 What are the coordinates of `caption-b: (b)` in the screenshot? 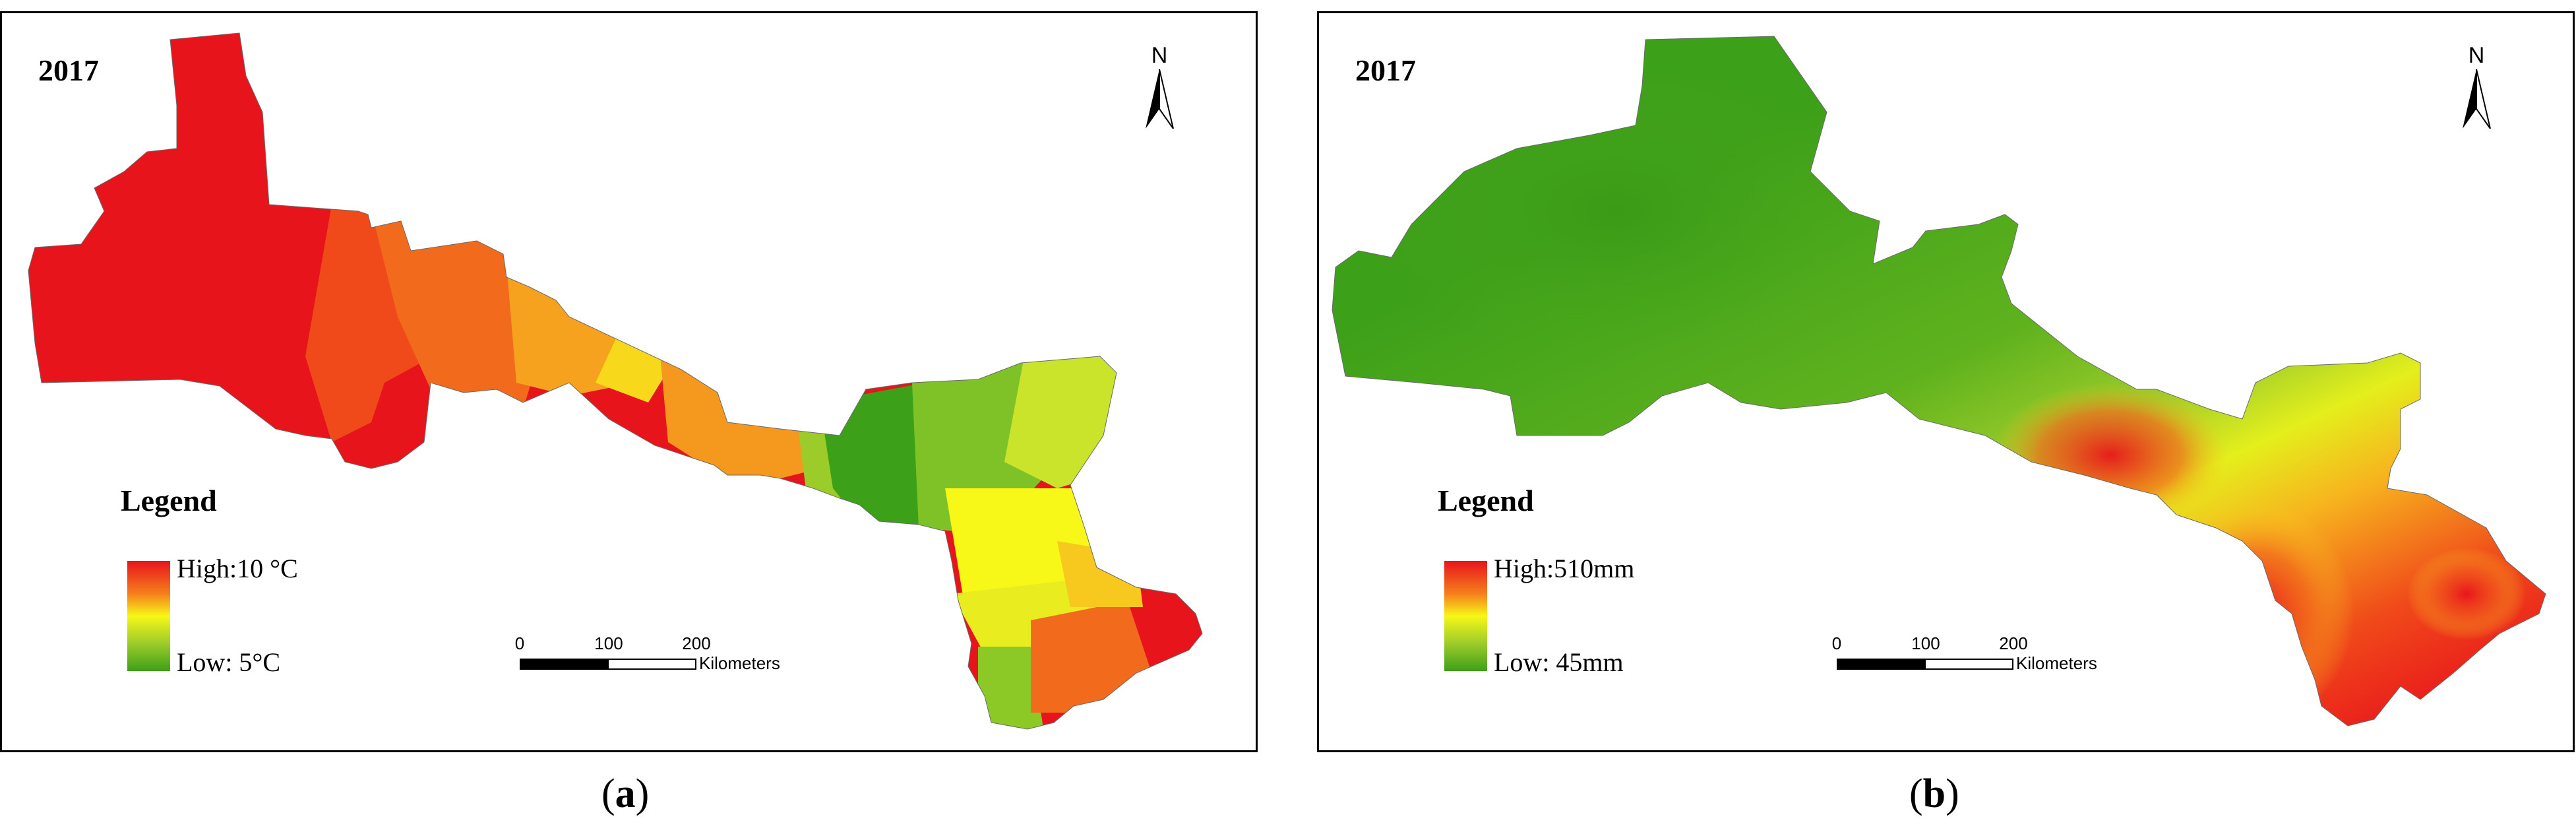 It's located at (1934, 794).